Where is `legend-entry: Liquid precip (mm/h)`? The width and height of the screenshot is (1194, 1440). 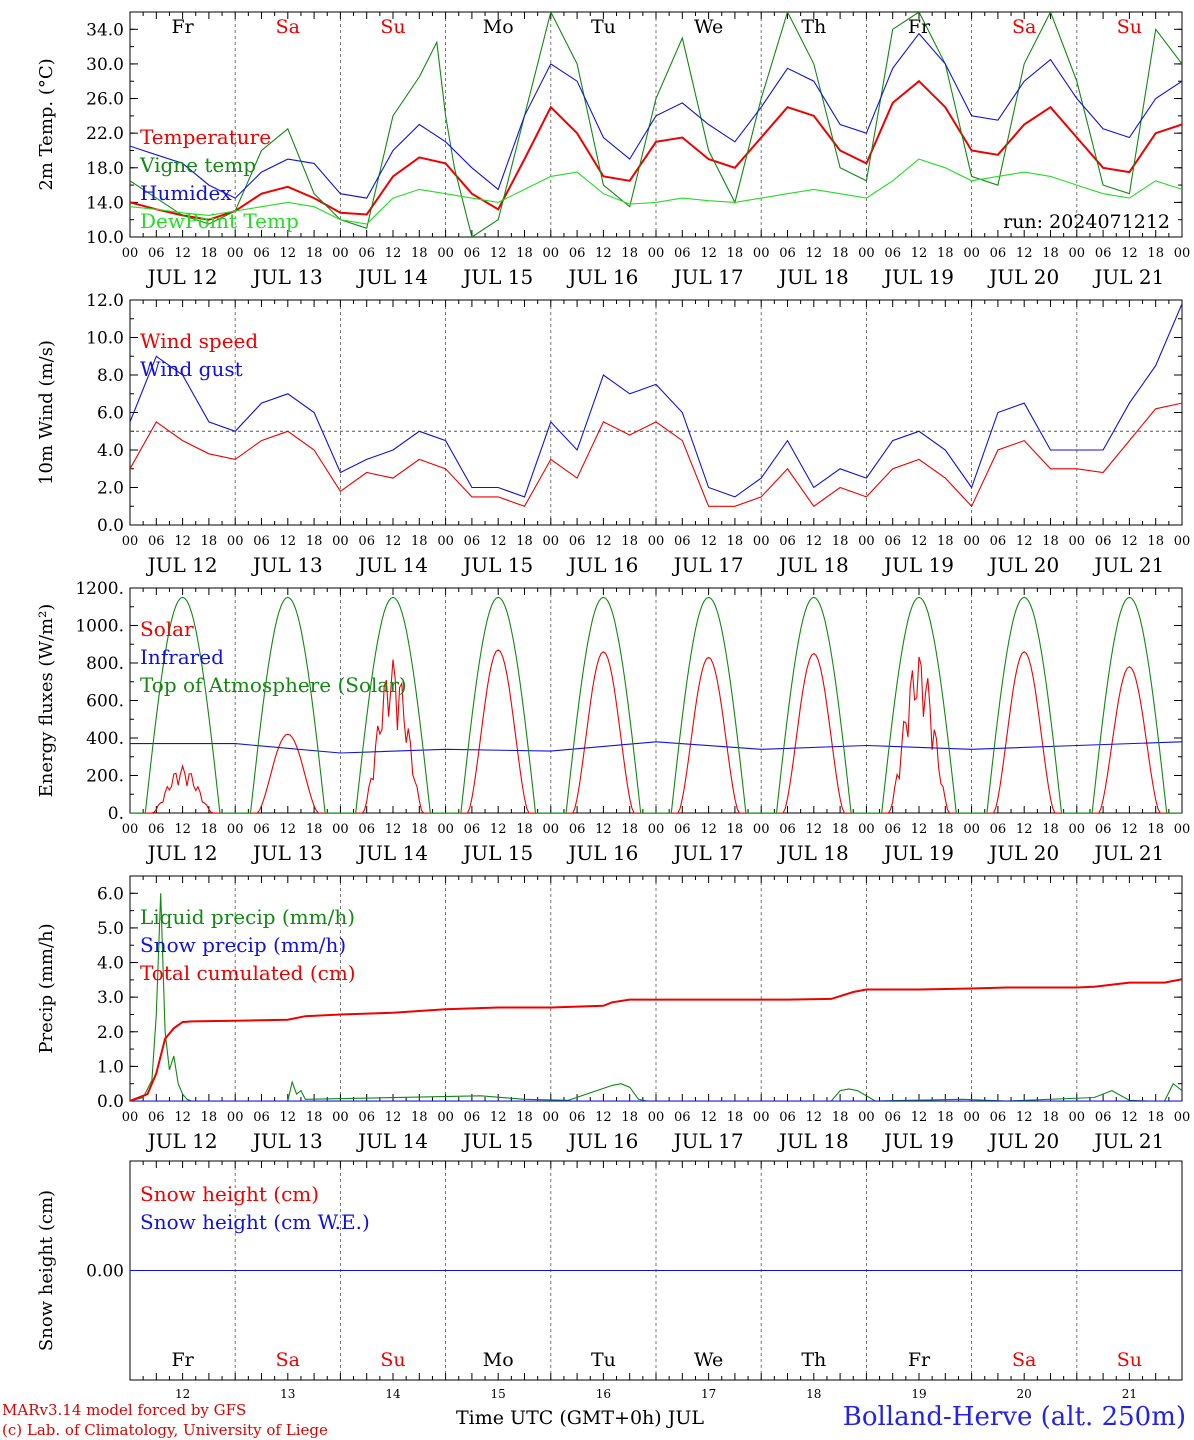
legend-entry: Liquid precip (mm/h) is located at coordinates (247, 917).